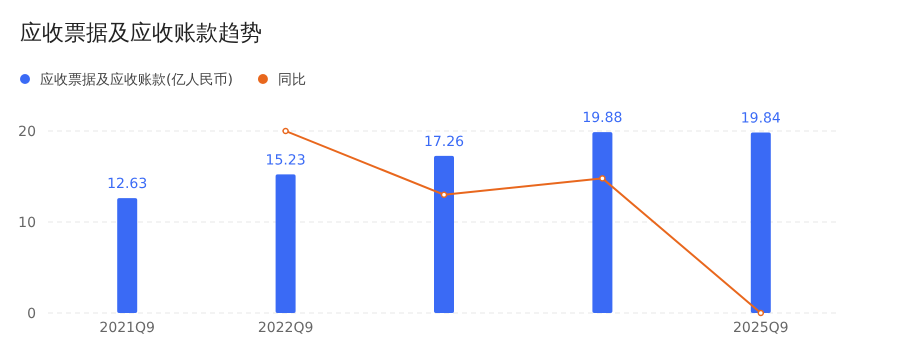 This screenshot has height=360, width=919. I want to click on data-label: 15.23, so click(286, 160).